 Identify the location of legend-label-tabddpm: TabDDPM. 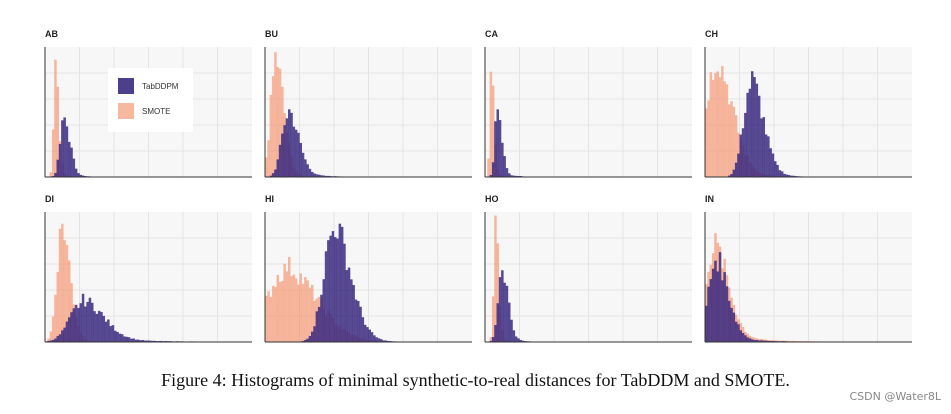
(160, 86).